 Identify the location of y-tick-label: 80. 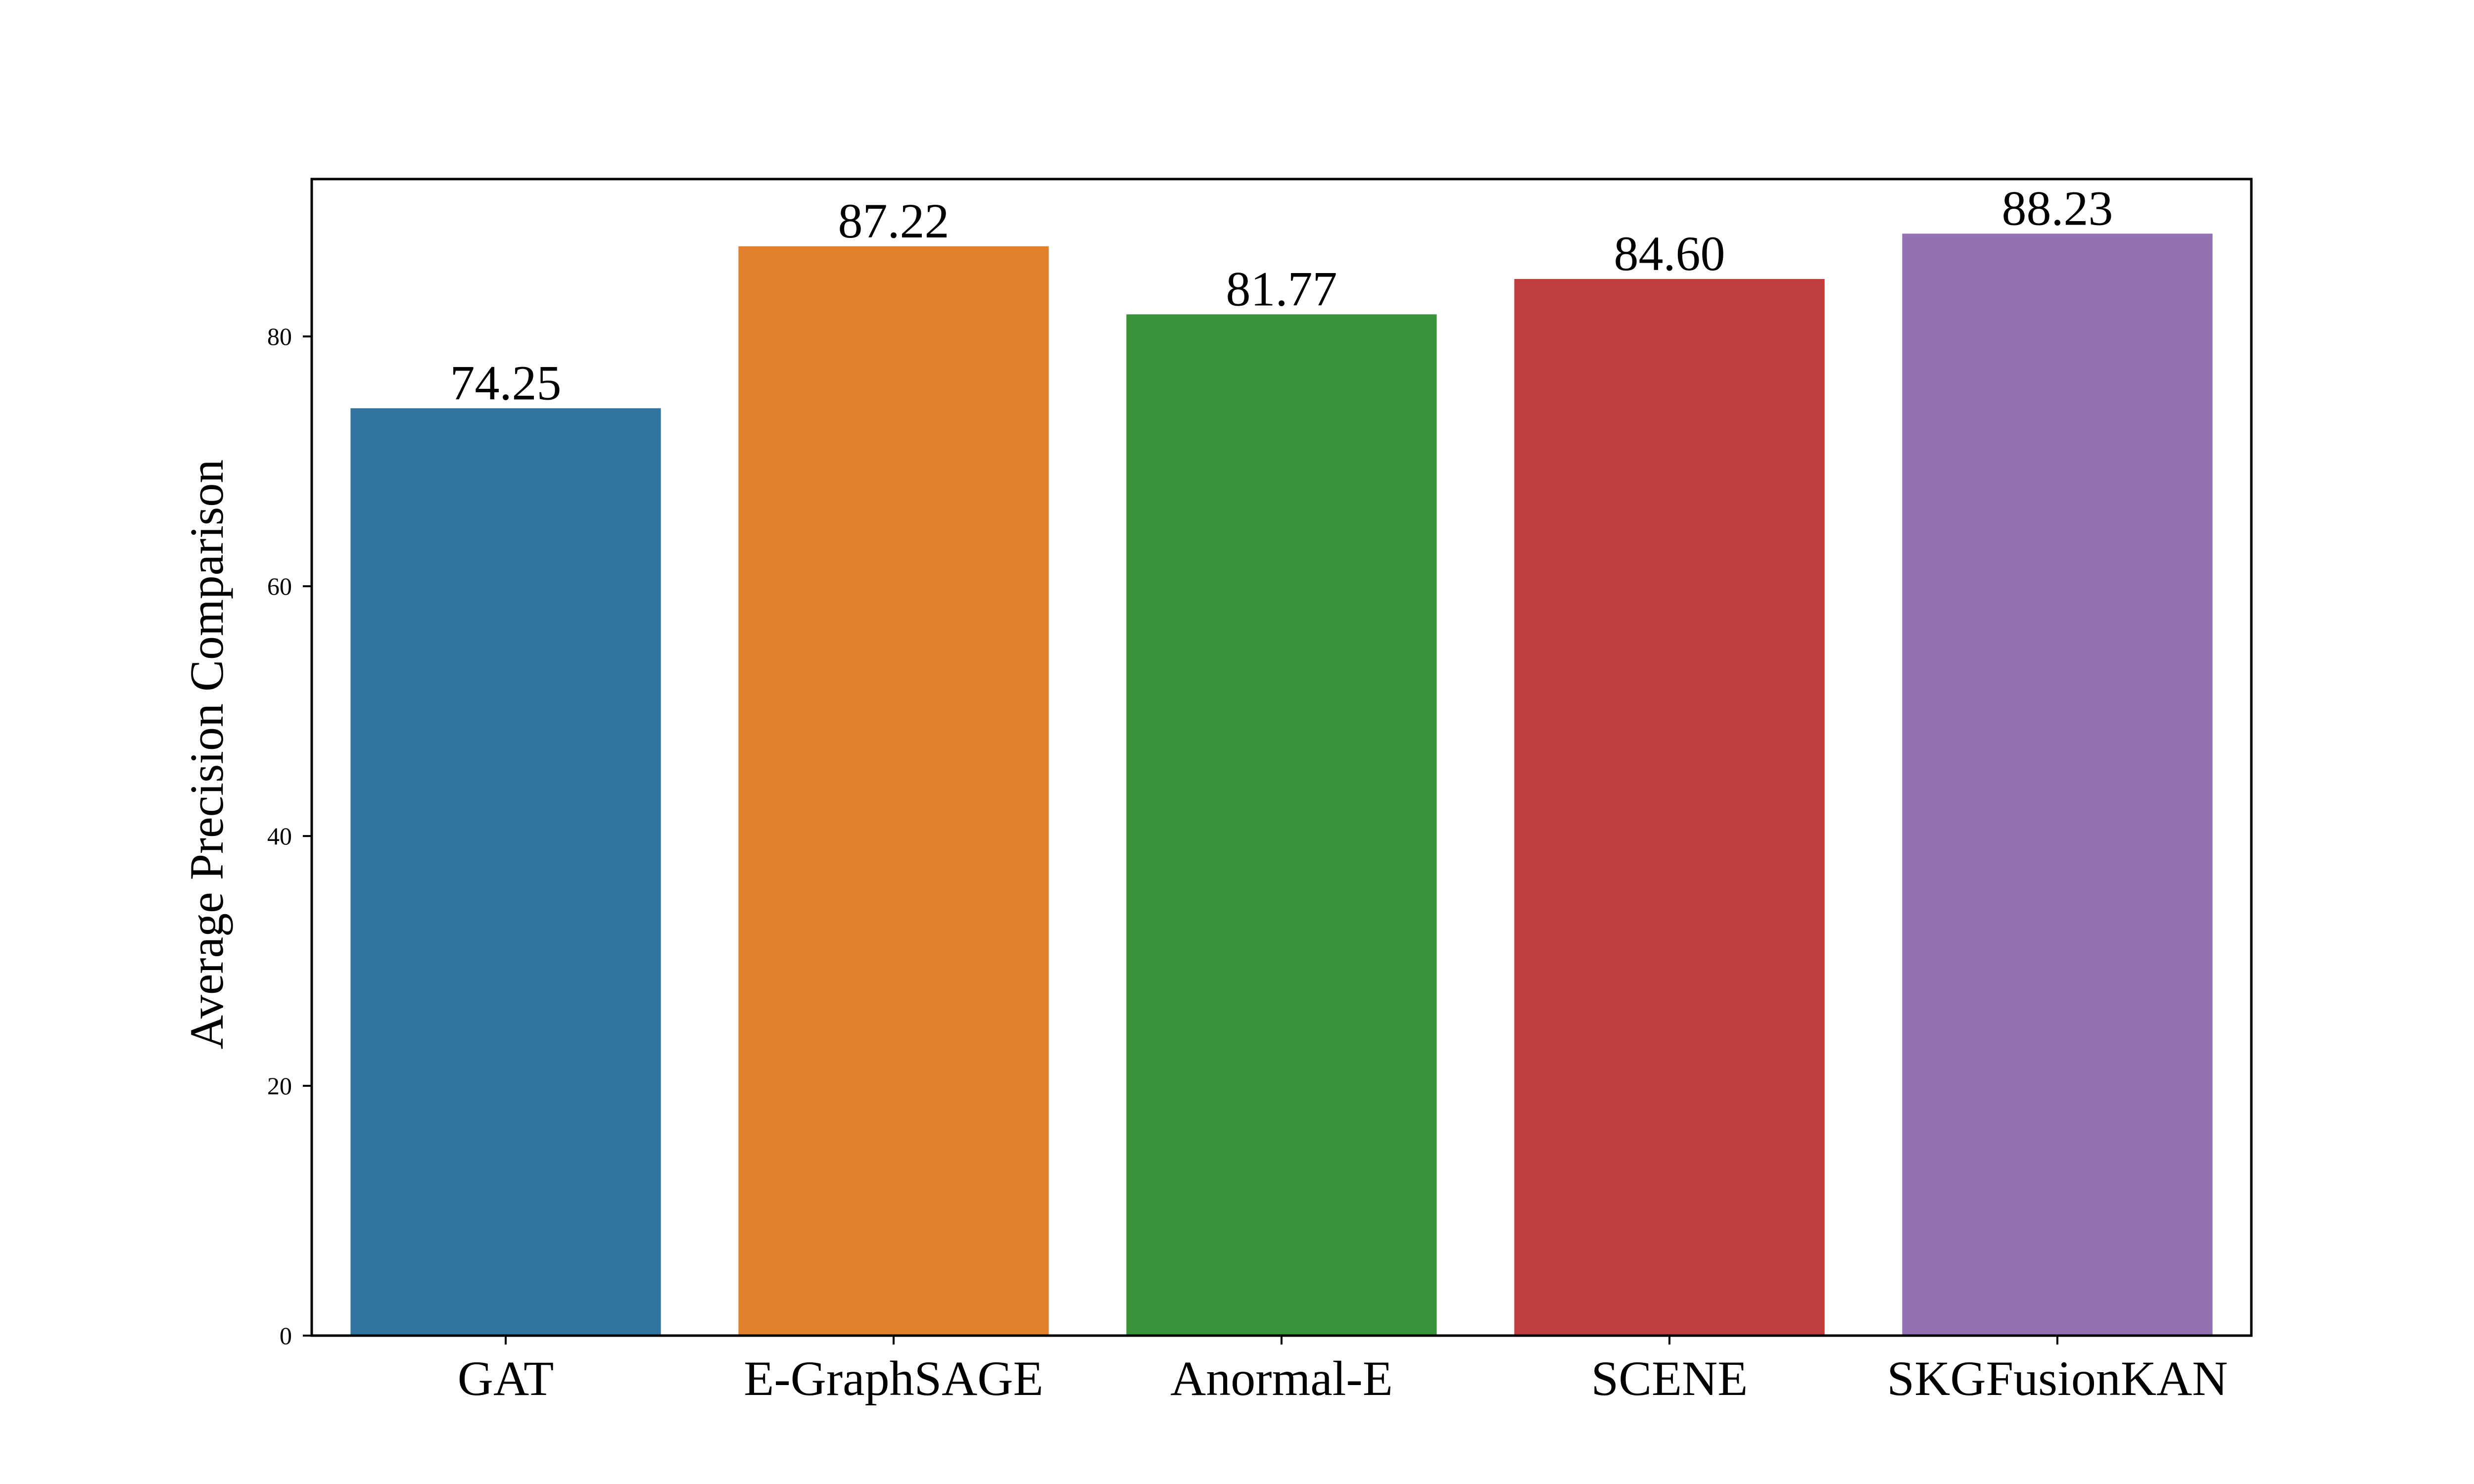
(279, 336).